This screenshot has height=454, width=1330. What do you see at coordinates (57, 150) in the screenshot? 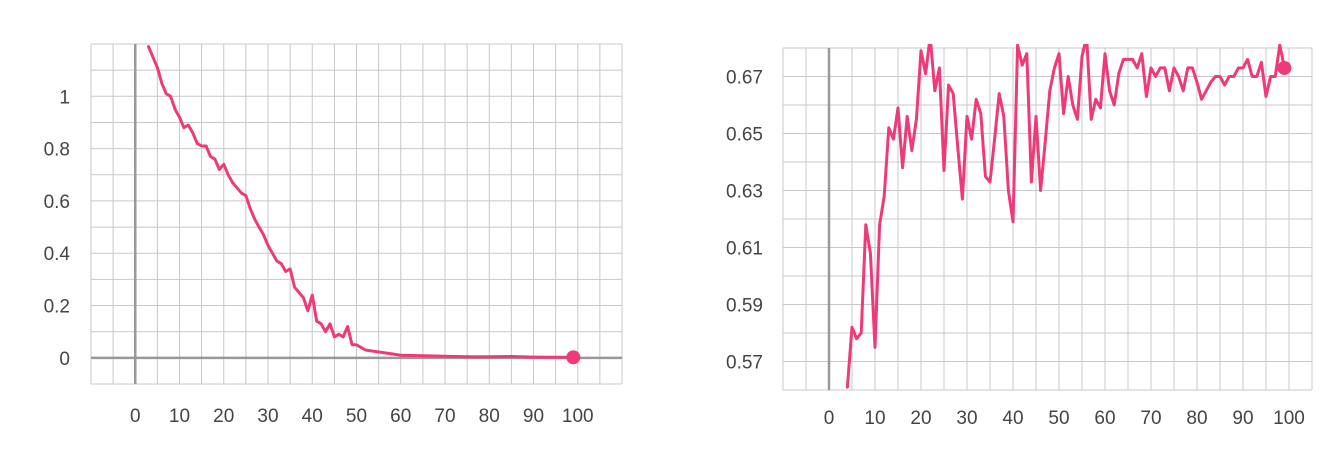
I see `y-tick-label: 0.8` at bounding box center [57, 150].